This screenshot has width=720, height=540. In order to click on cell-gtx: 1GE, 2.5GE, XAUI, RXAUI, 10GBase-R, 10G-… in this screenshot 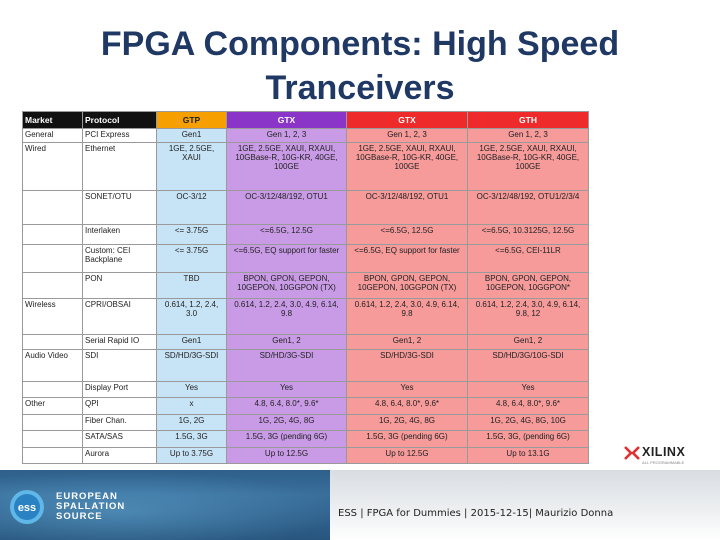, I will do `click(407, 167)`.